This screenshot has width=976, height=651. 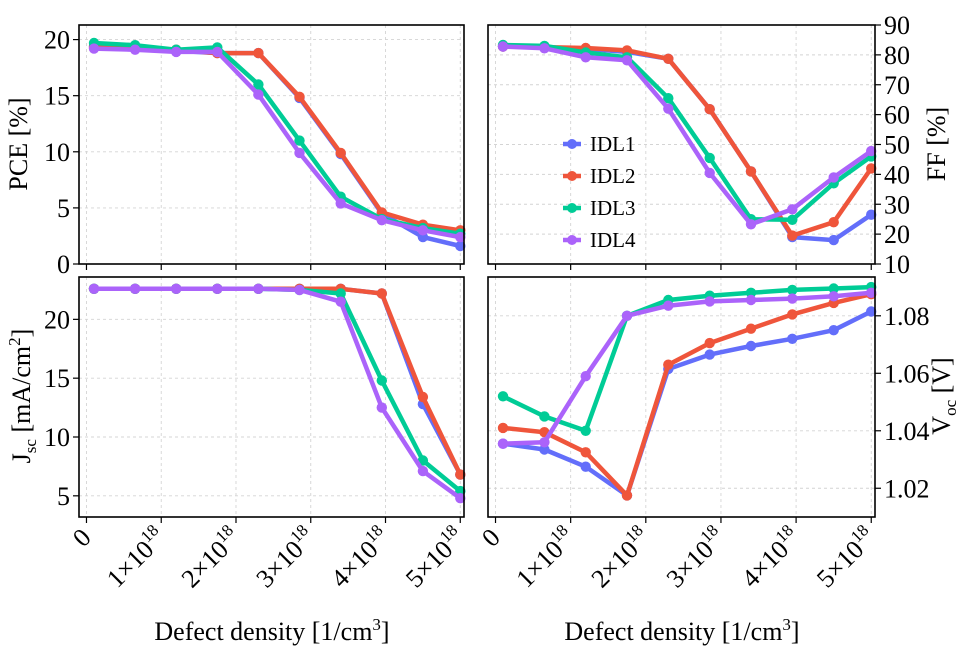 I want to click on legend-marker-idl1, so click(x=572, y=144).